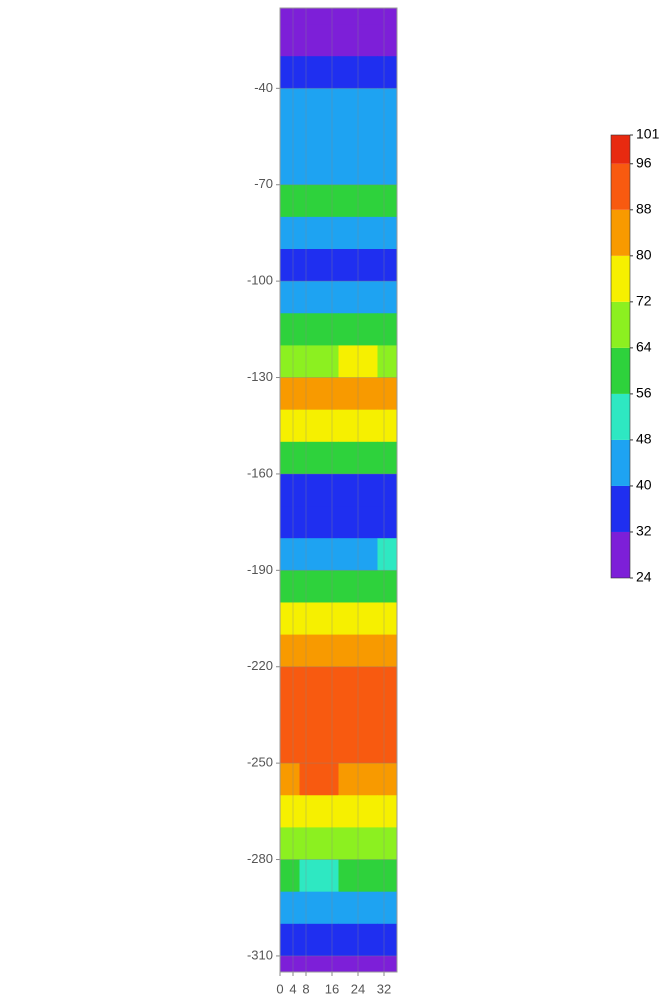 The height and width of the screenshot is (1000, 663). I want to click on colorbar-label: 48, so click(644, 439).